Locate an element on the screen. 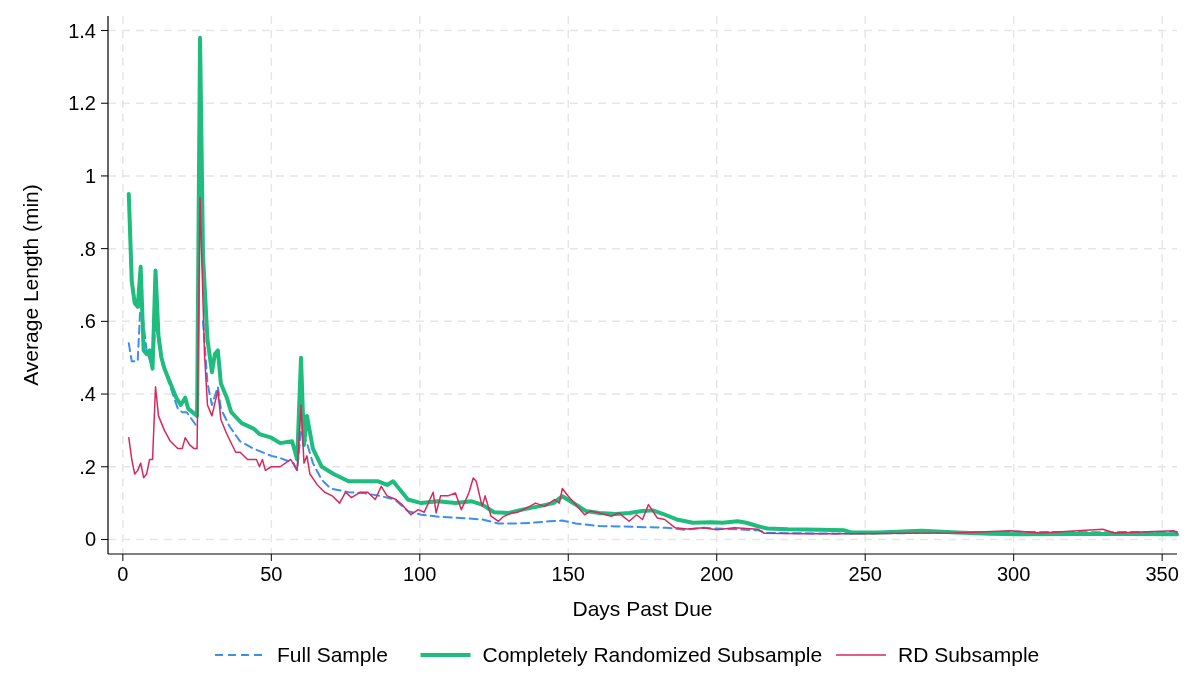  y-axis-title: Average Length (min) is located at coordinates (30, 285).